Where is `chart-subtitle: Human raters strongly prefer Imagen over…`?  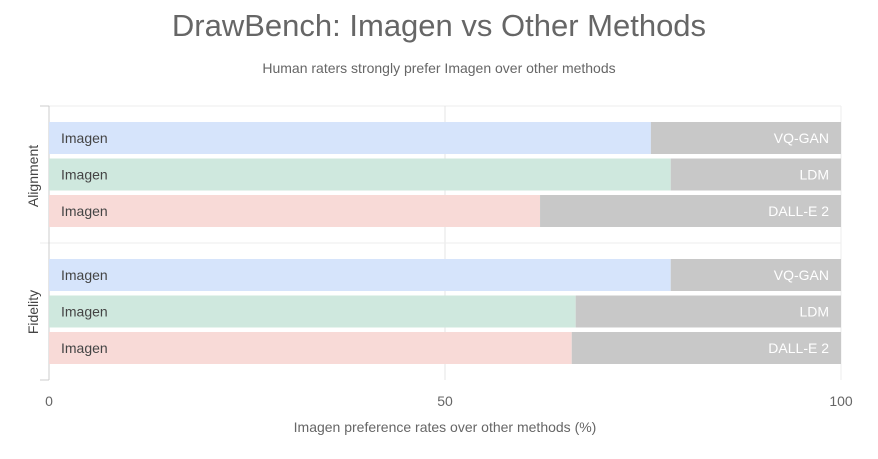 chart-subtitle: Human raters strongly prefer Imagen over… is located at coordinates (439, 68).